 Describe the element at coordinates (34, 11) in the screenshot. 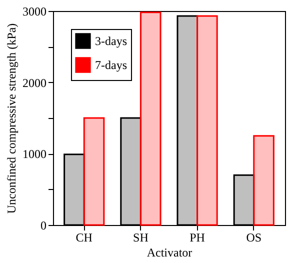

I see `y-tick-label: 3000` at that location.